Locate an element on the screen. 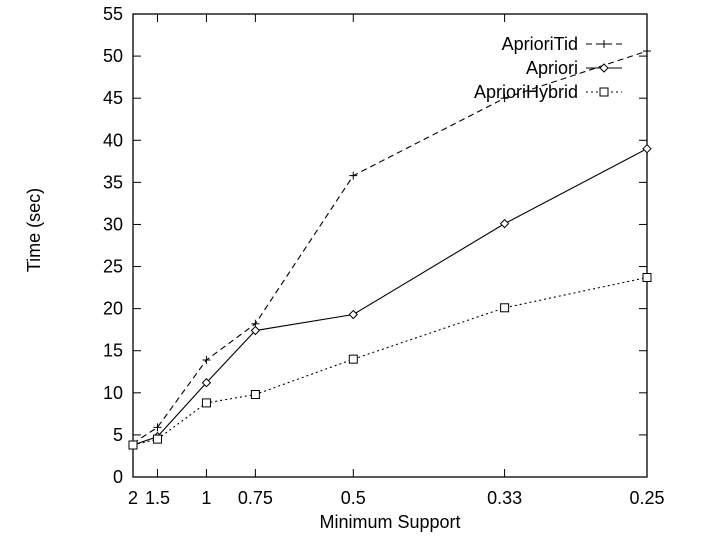  x-tick-label: 0.33 is located at coordinates (504, 498).